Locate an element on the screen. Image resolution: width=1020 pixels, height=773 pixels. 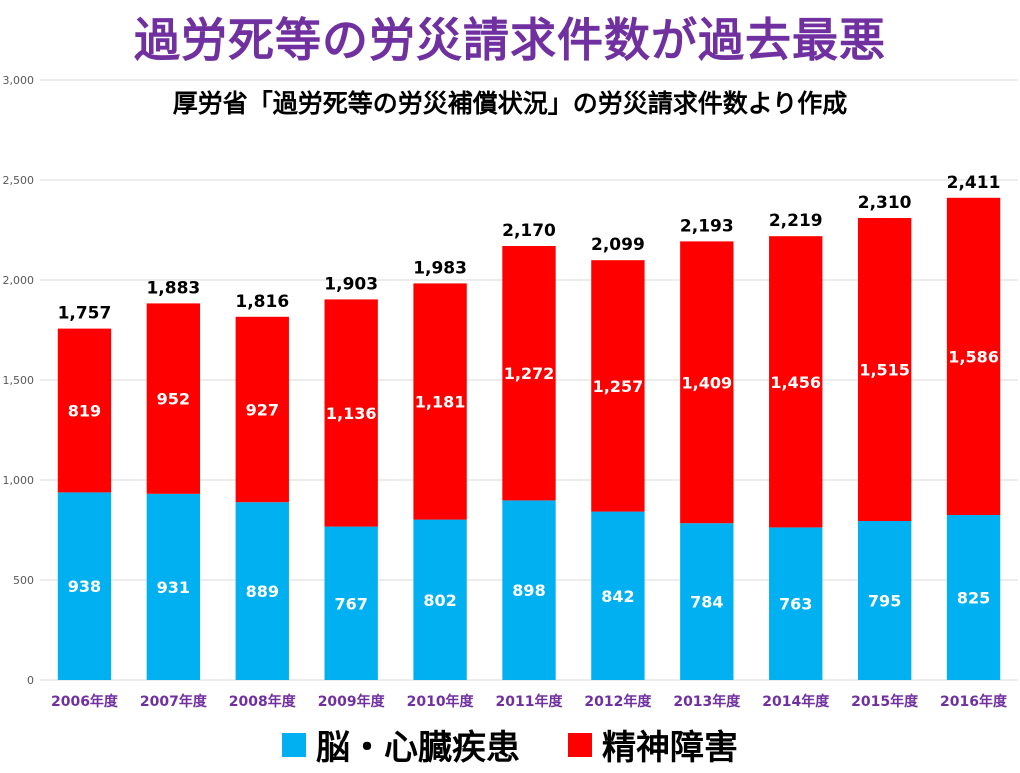
data-label-total: 2,219 is located at coordinates (796, 221).